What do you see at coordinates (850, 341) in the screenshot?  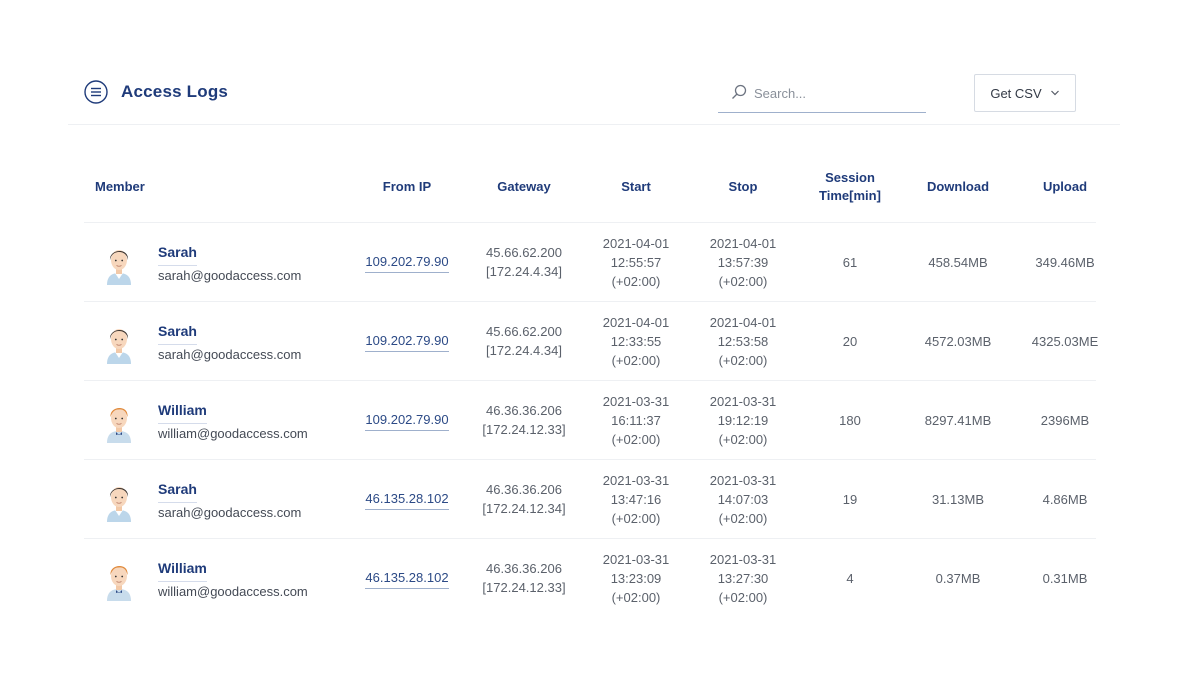 I see `session-time-cell: 20` at bounding box center [850, 341].